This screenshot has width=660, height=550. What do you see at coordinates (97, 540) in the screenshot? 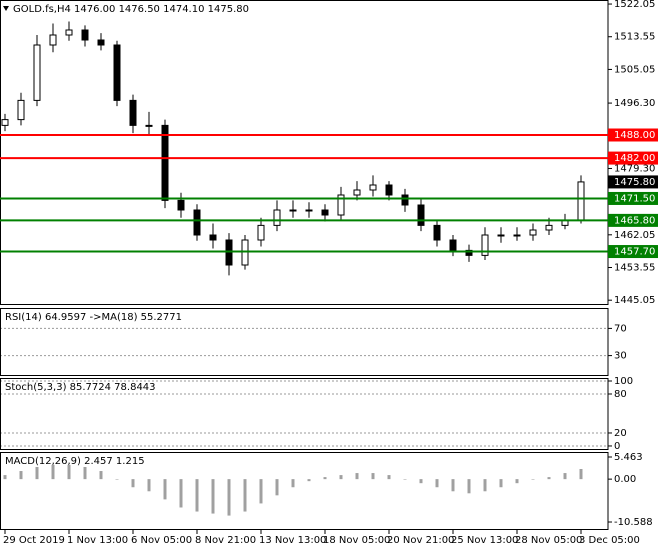
I see `x-tick-label: 1 Nov 13:00` at bounding box center [97, 540].